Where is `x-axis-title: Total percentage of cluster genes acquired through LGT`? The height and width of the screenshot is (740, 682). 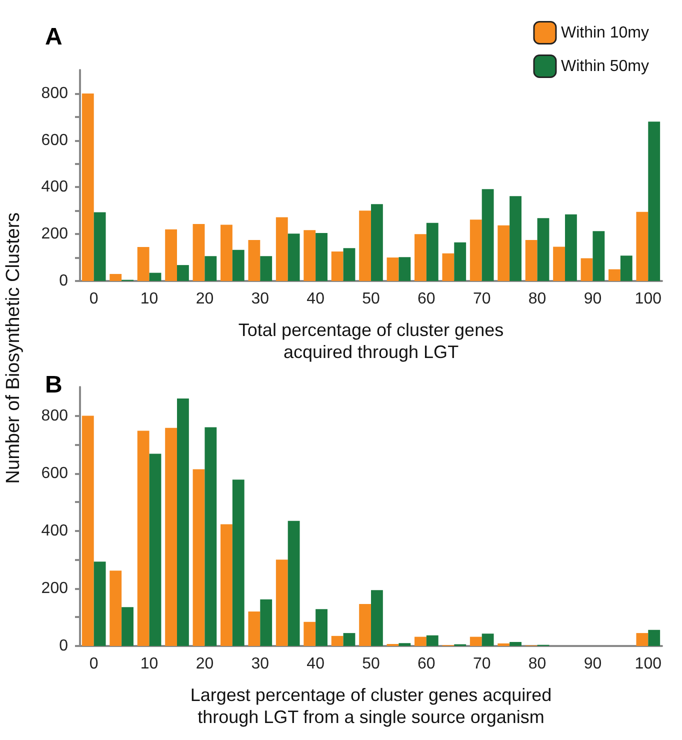 x-axis-title: Total percentage of cluster genes acquired through LGT is located at coordinates (371, 341).